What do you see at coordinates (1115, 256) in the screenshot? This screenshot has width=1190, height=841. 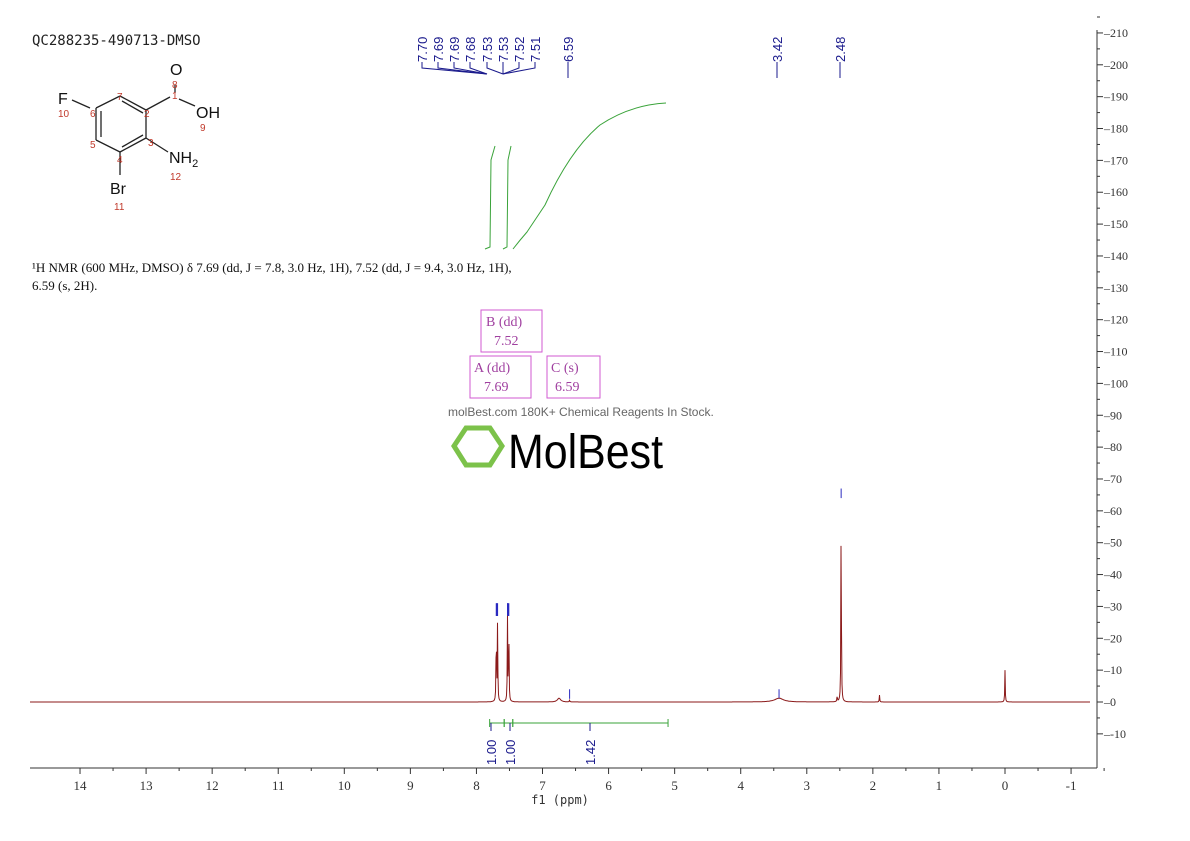 I see `y-tick-label: –140` at bounding box center [1115, 256].